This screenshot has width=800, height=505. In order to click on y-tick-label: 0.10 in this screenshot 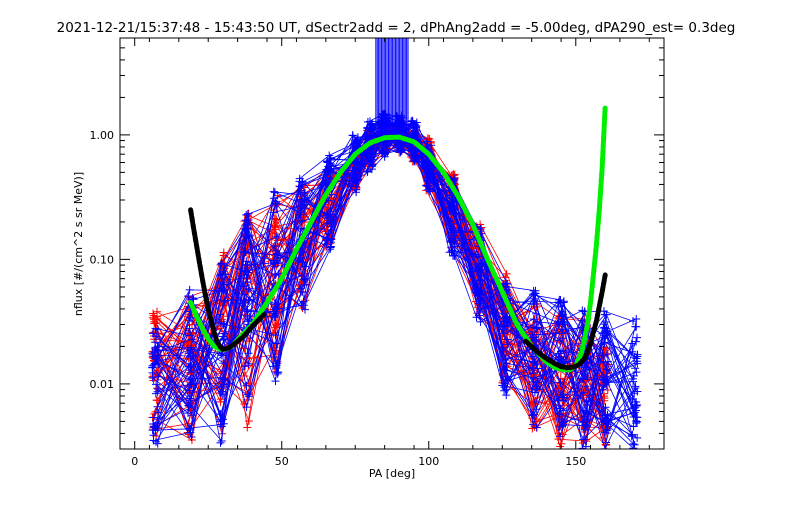, I will do `click(102, 259)`.